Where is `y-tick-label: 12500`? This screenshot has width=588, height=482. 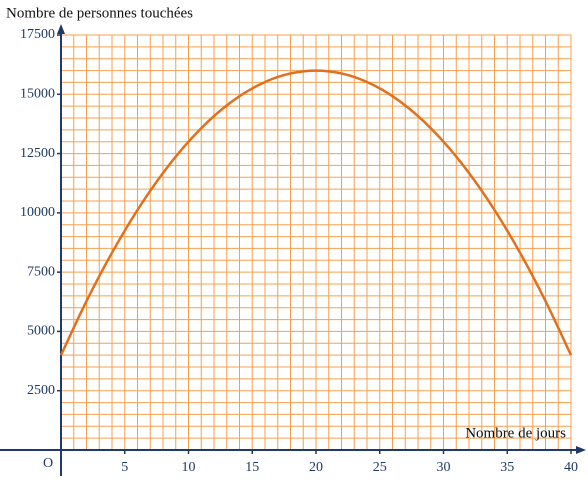 y-tick-label: 12500 is located at coordinates (37, 153).